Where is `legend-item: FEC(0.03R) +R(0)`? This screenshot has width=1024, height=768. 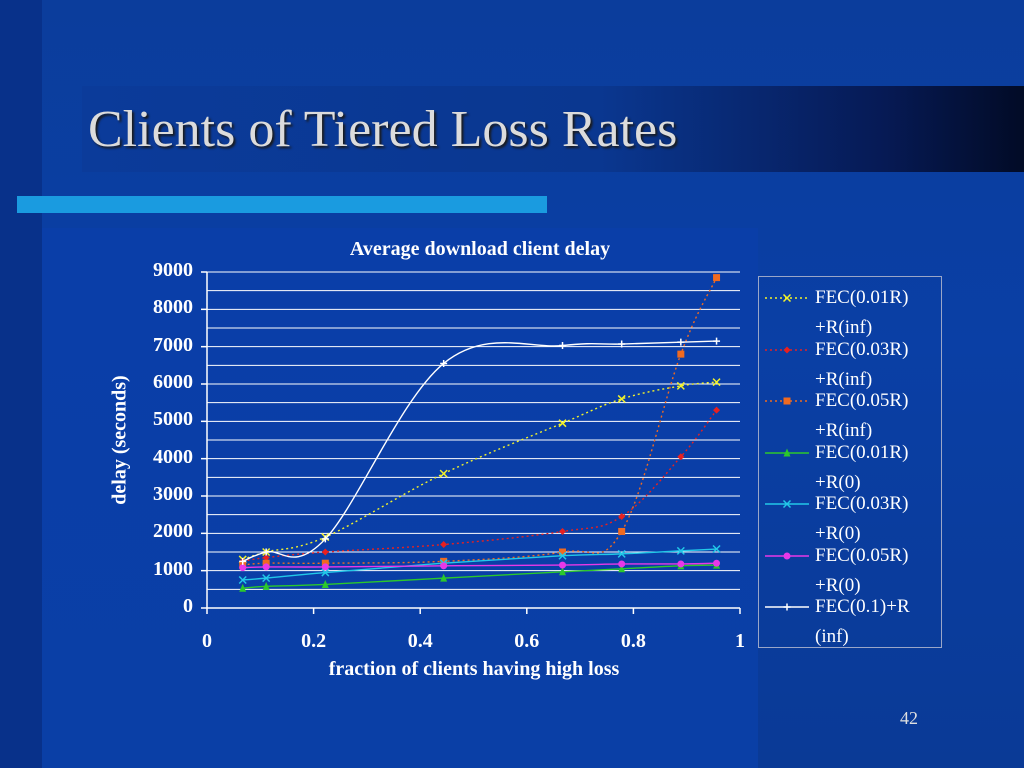 legend-item: FEC(0.03R) +R(0) is located at coordinates (851, 515).